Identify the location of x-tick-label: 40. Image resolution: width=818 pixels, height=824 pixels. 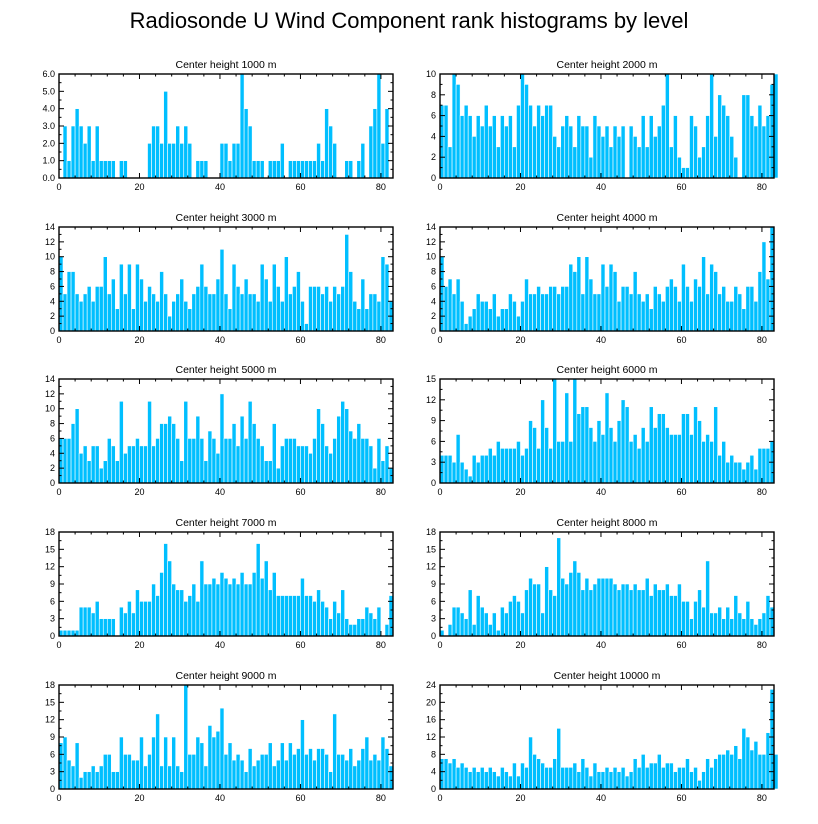
(601, 645).